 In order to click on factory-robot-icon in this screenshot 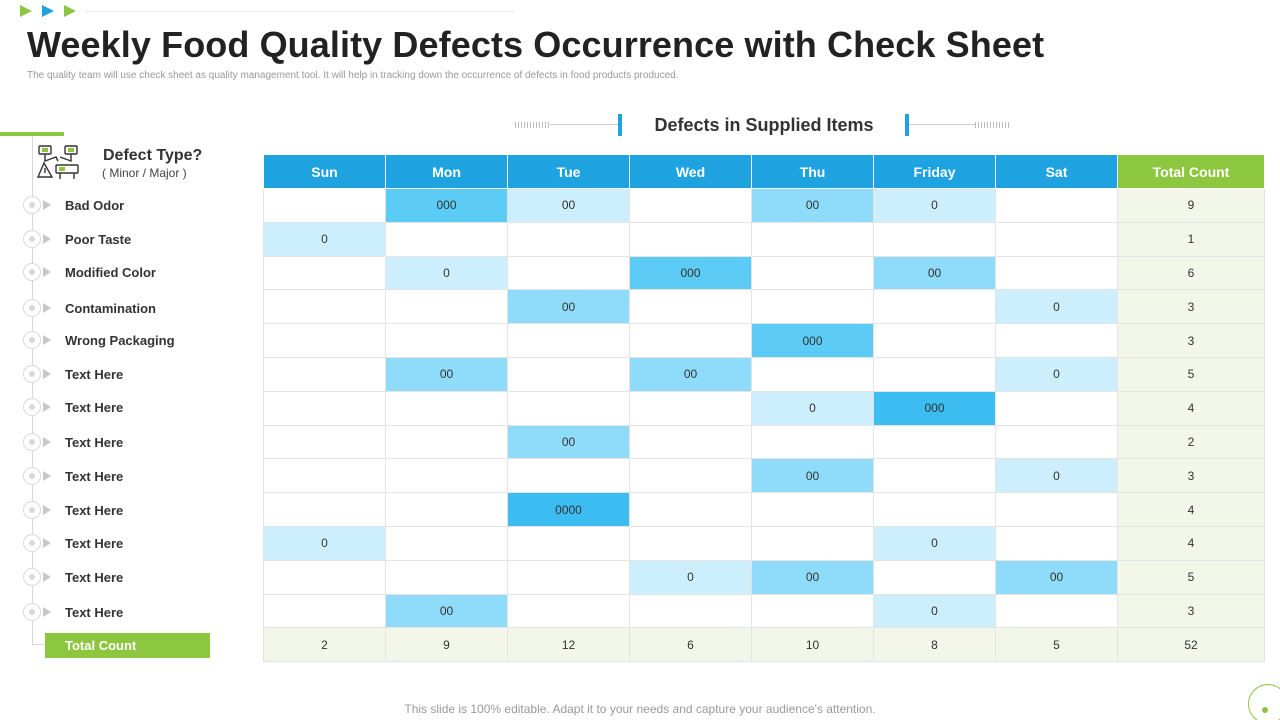, I will do `click(57, 162)`.